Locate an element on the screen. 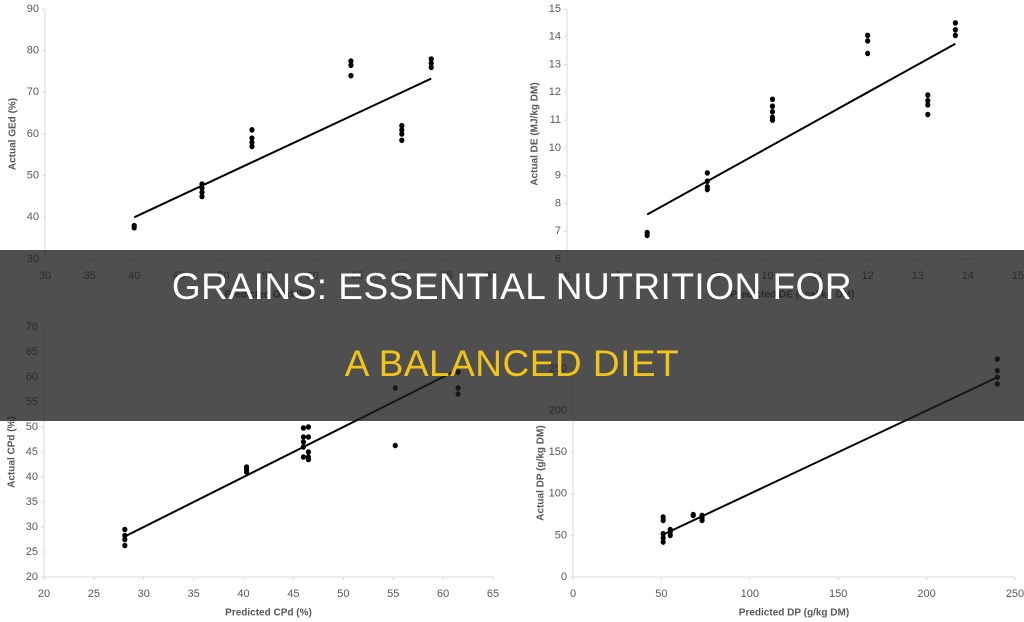  y-tick-label: 60 is located at coordinates (33, 134).